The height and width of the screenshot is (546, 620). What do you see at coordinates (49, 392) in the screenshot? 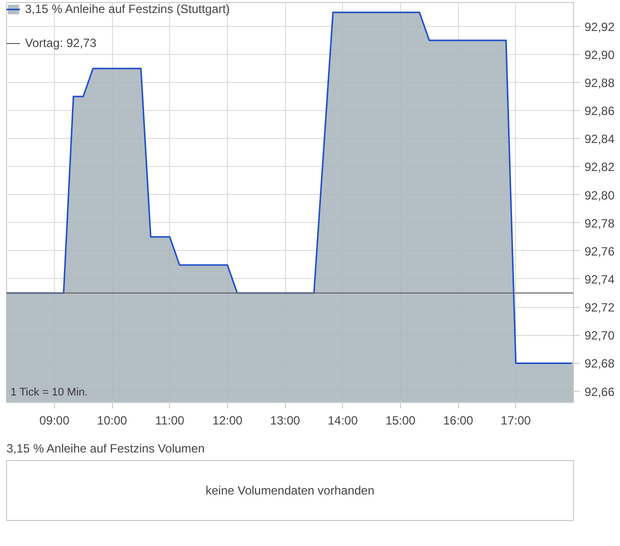
I see `annotation: 1 Tick = 10 Min.` at bounding box center [49, 392].